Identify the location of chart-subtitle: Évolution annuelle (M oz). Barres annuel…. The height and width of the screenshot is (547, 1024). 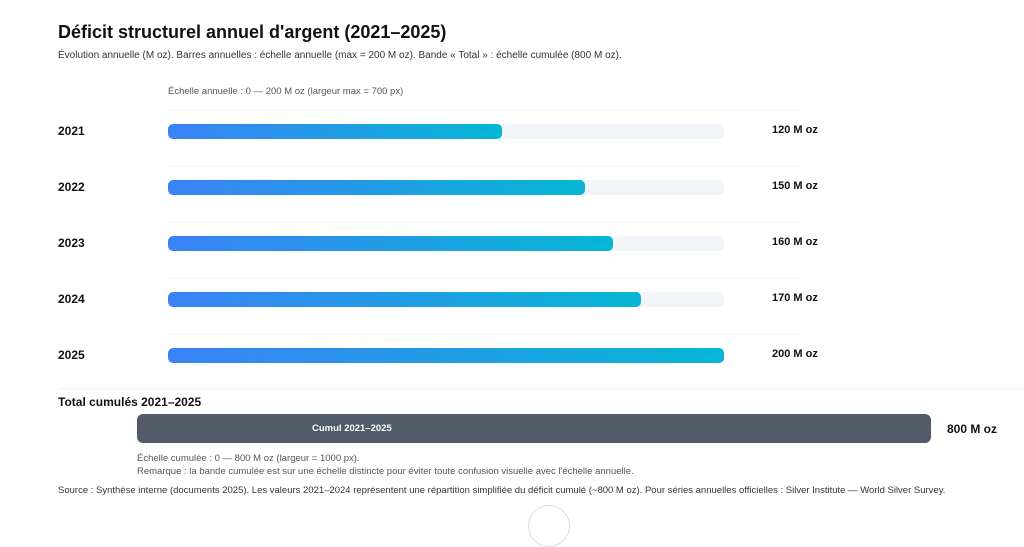
(340, 55).